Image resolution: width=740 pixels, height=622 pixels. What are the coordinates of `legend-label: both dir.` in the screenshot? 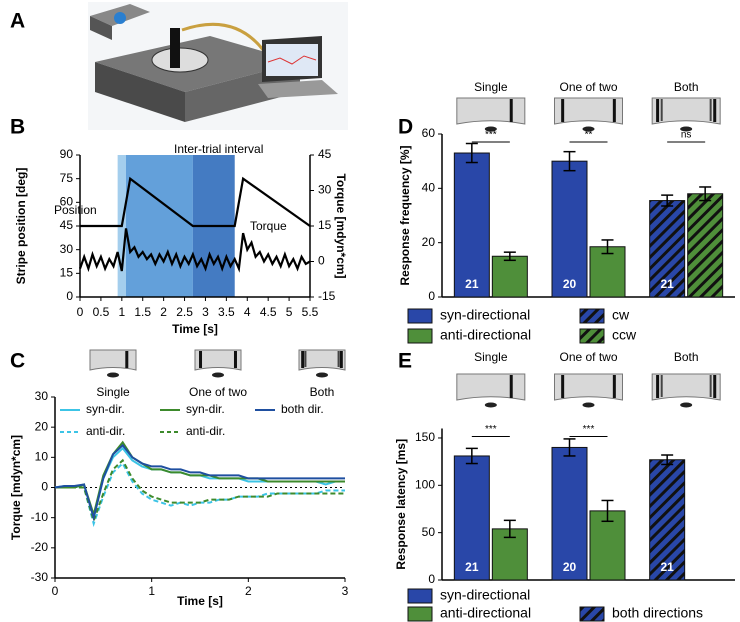 It's located at (302, 409).